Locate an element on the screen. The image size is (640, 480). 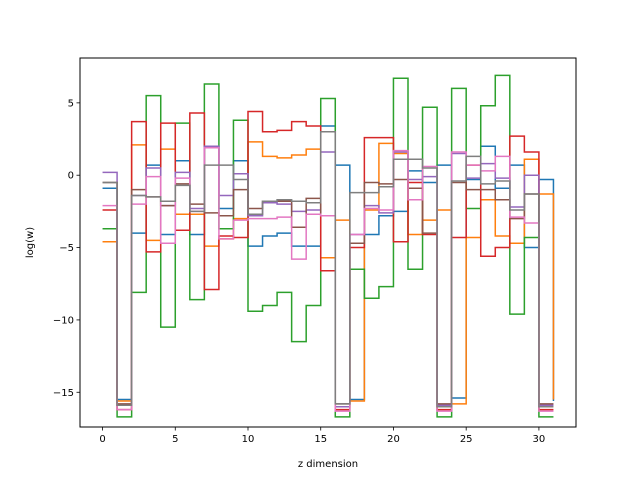
y-tick-label: 0 is located at coordinates (71, 176).